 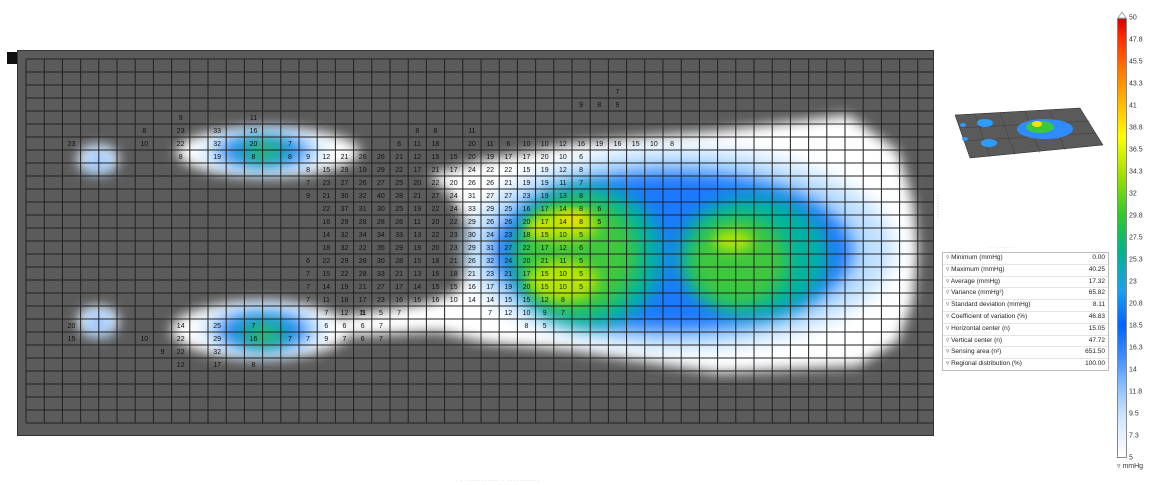 What do you see at coordinates (345, 209) in the screenshot?
I see `cell-value: 37` at bounding box center [345, 209].